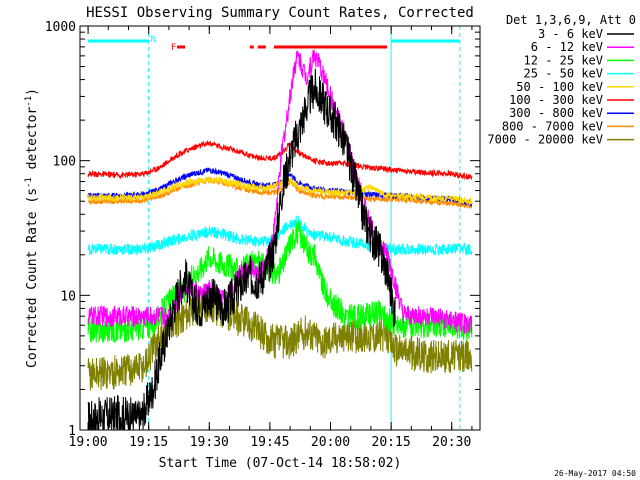 The width and height of the screenshot is (640, 480). I want to click on x-tick-label: 20:30, so click(451, 442).